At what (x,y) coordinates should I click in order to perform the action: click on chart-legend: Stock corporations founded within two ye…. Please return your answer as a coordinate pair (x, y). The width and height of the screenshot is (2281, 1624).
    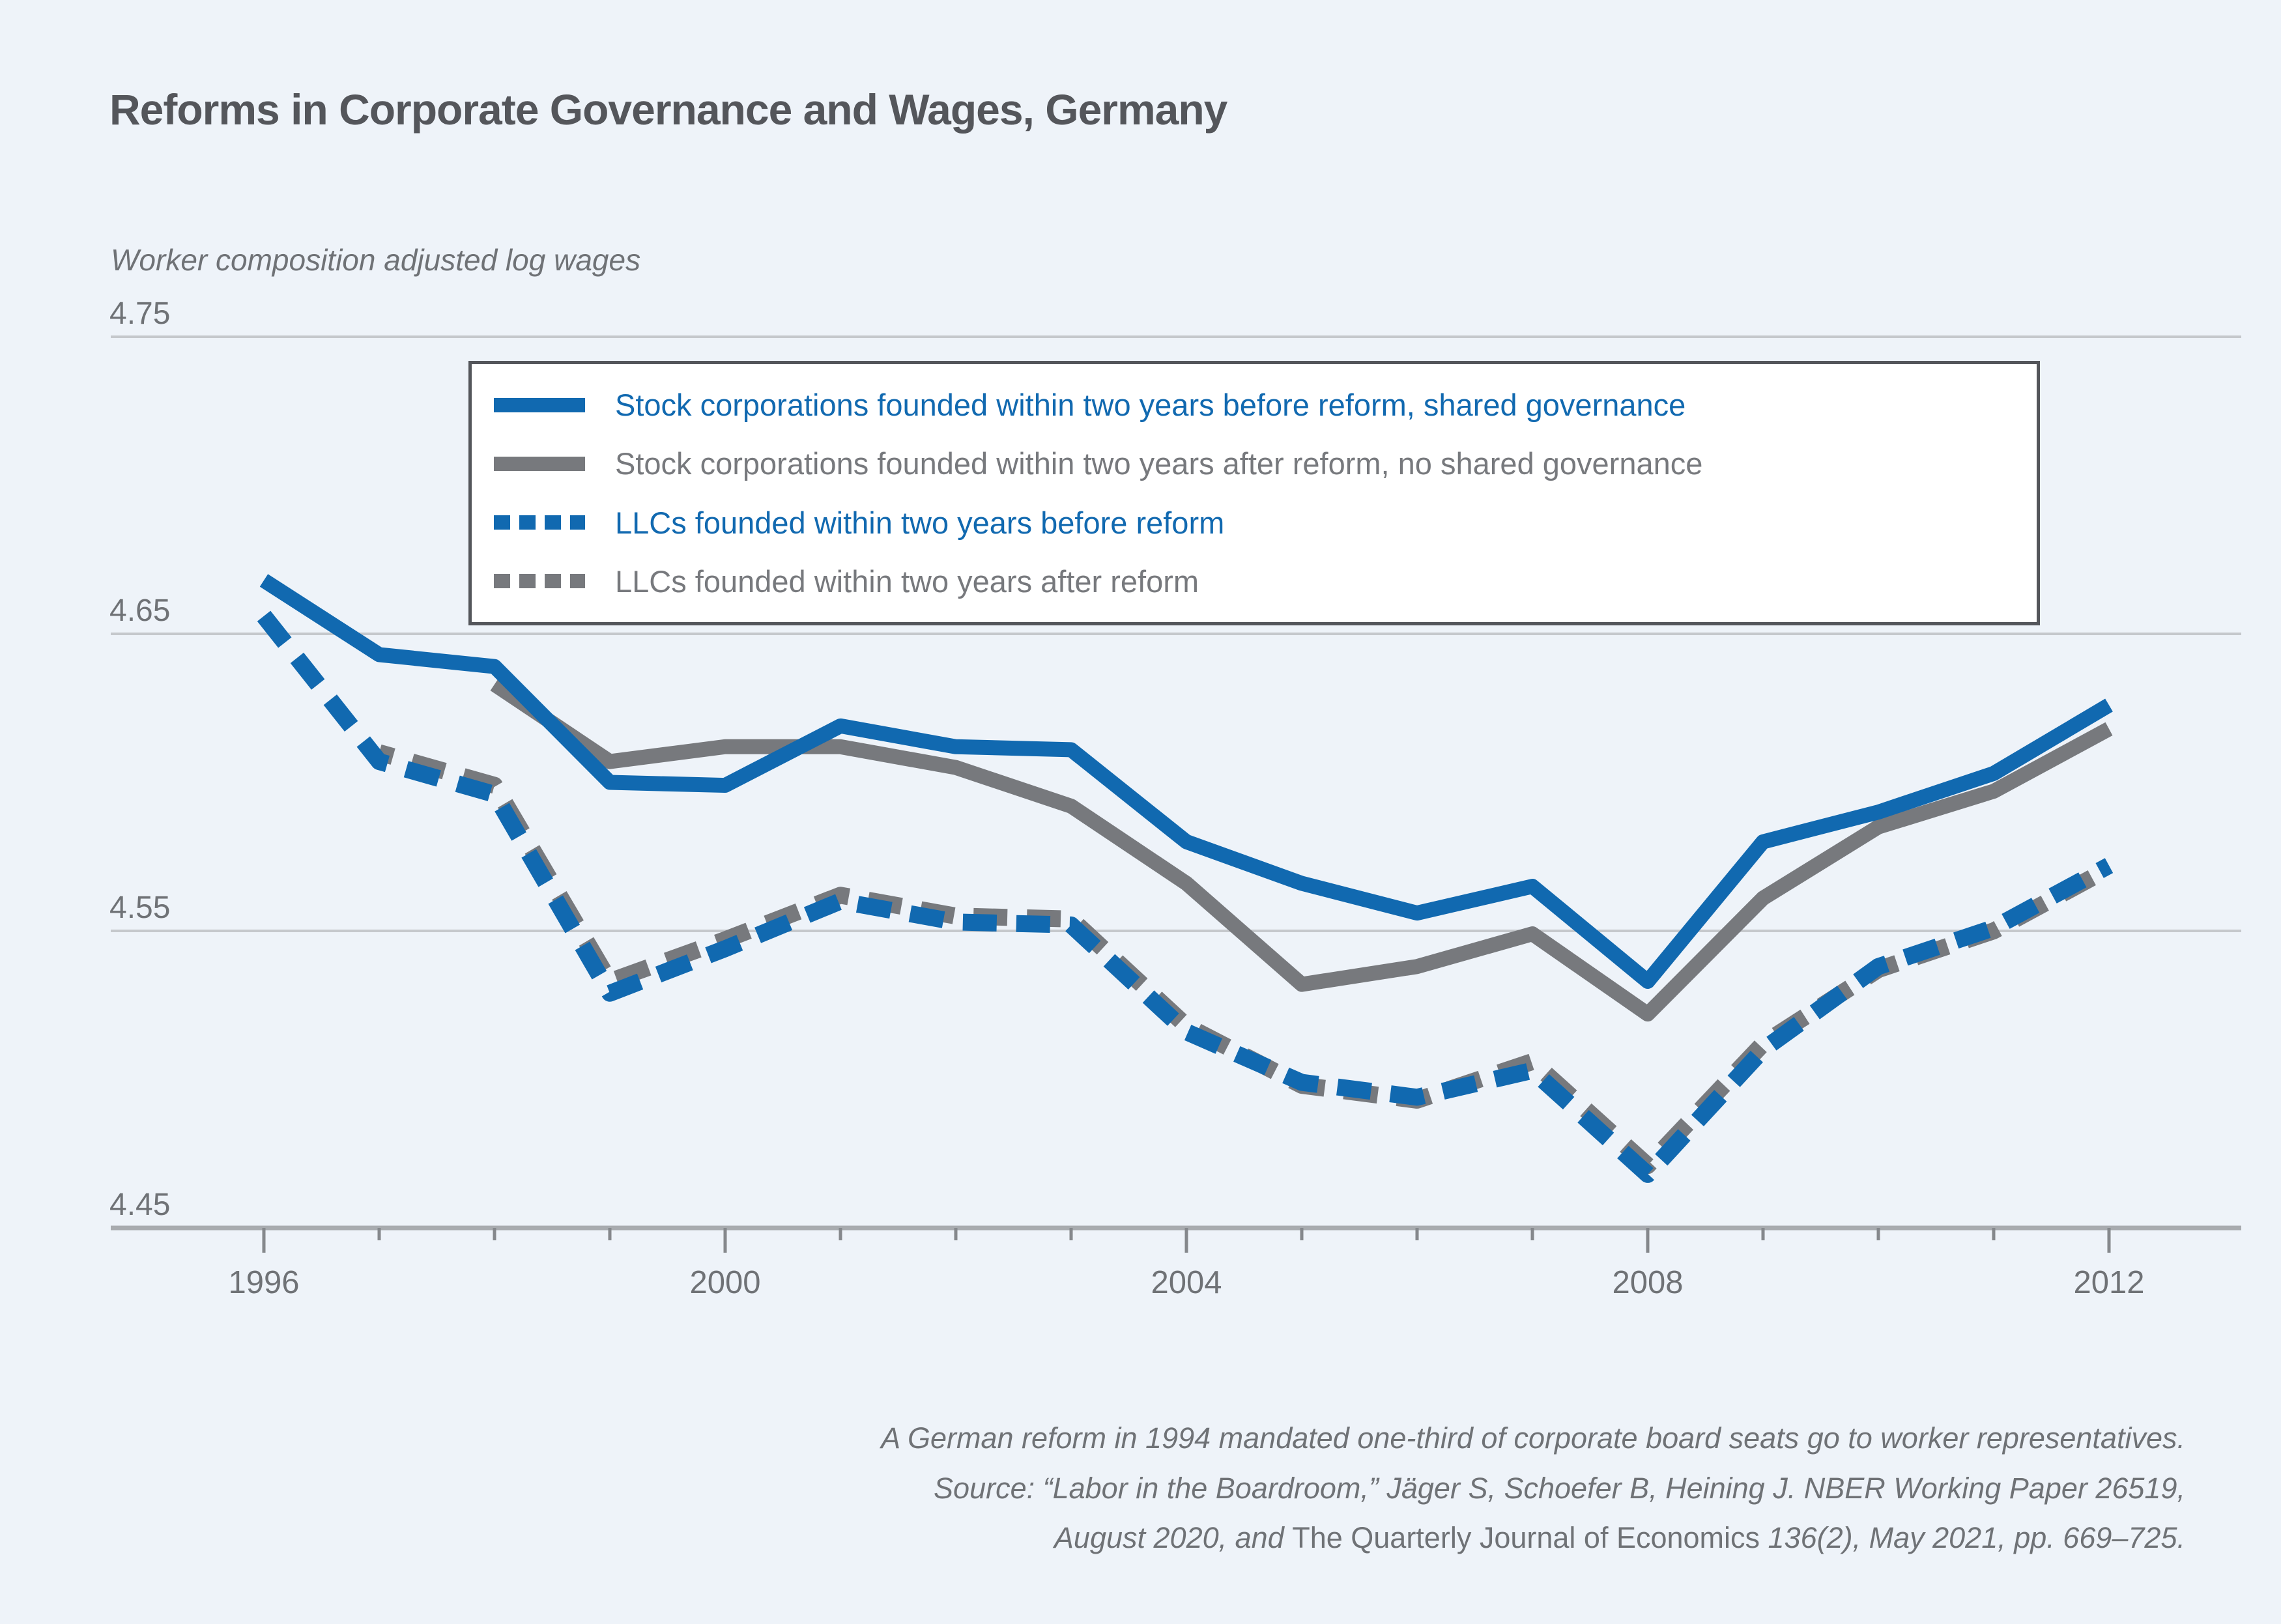
    Looking at the image, I should click on (1254, 493).